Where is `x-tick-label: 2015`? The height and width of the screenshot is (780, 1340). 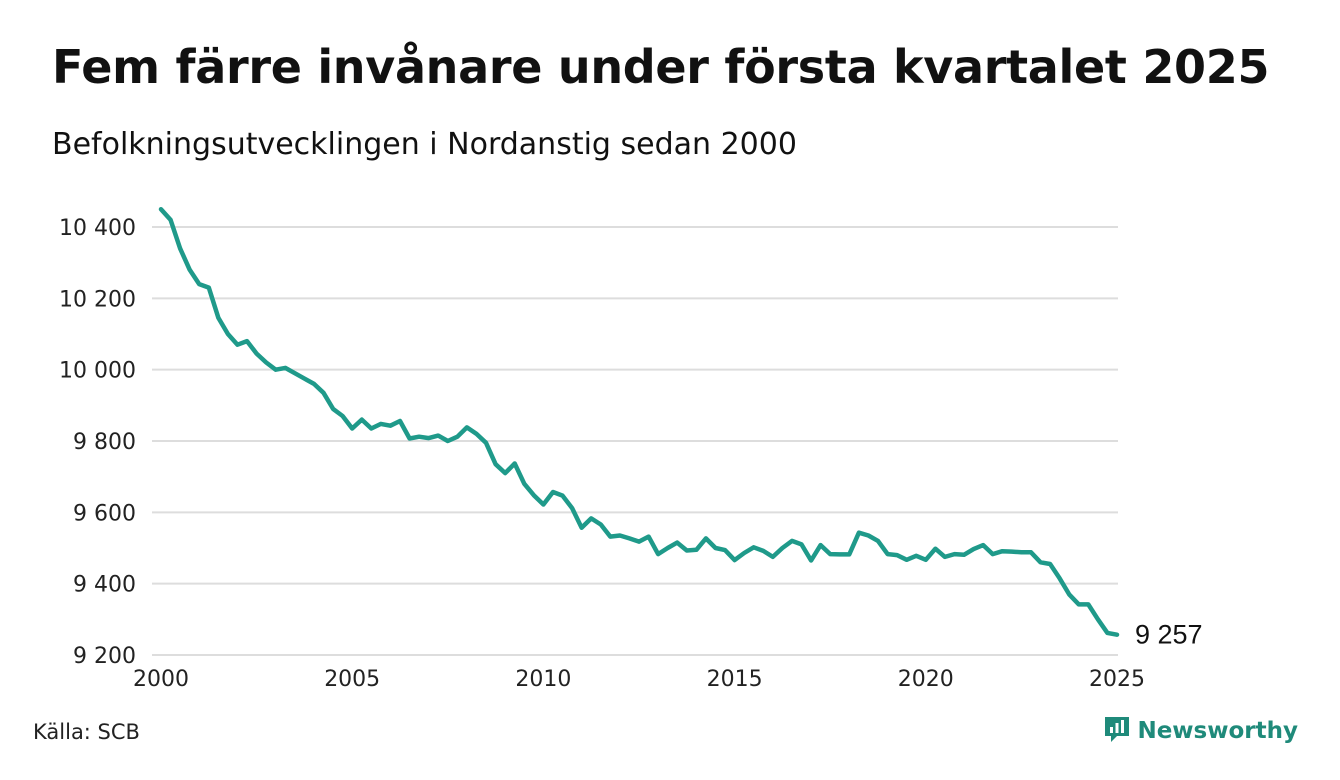 x-tick-label: 2015 is located at coordinates (735, 679).